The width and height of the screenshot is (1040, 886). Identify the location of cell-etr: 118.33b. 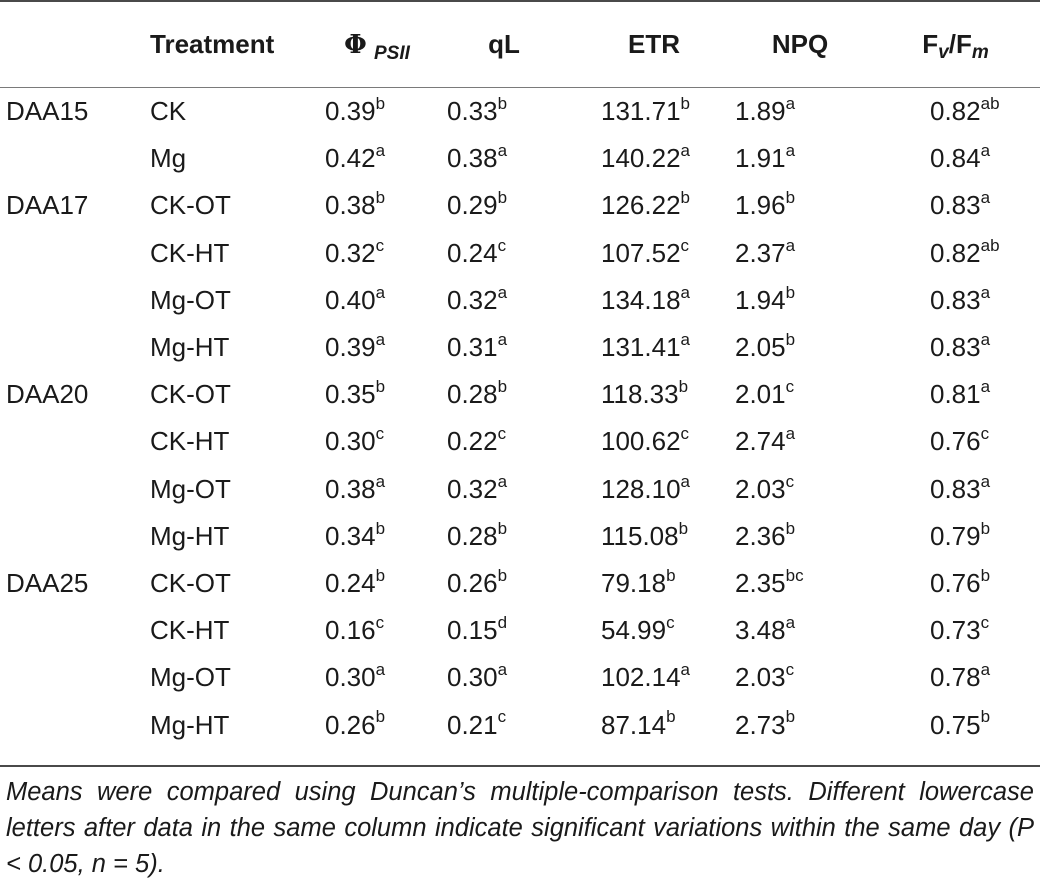
(654, 394).